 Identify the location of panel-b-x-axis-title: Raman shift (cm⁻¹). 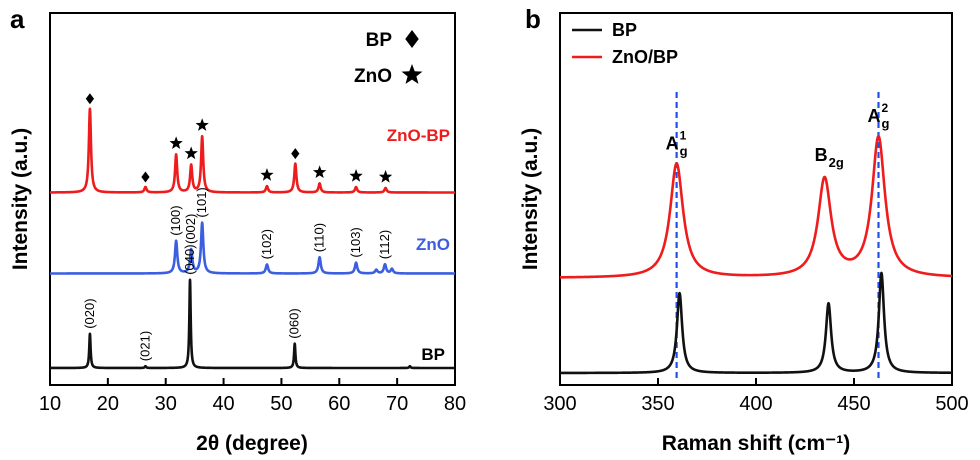
(756, 443).